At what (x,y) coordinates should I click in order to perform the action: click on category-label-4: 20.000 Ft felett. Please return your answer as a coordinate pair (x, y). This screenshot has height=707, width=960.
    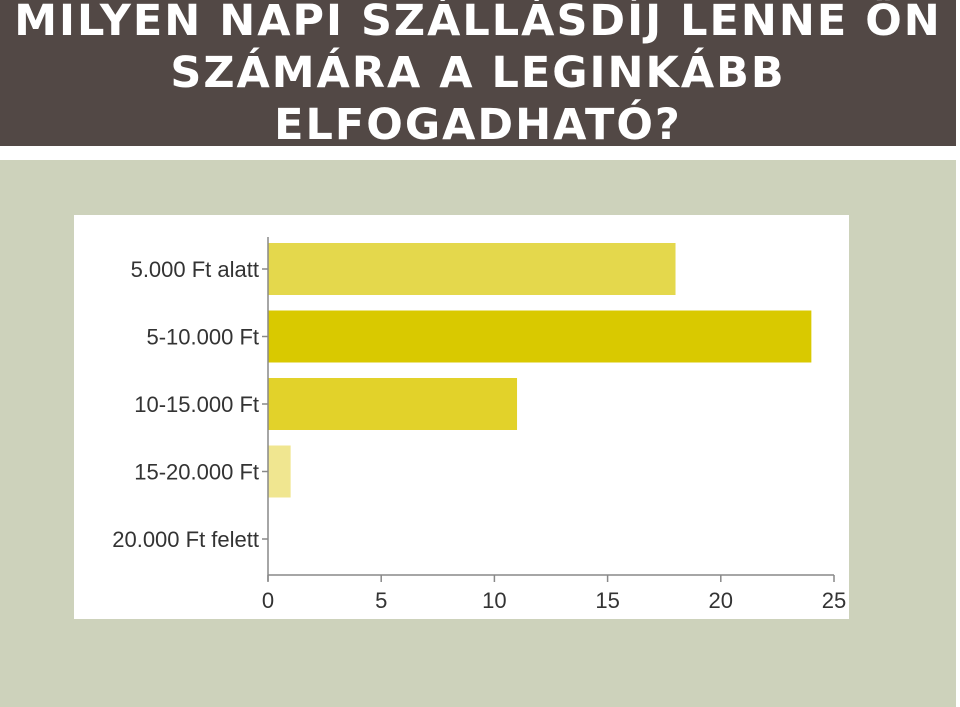
    Looking at the image, I should click on (185, 539).